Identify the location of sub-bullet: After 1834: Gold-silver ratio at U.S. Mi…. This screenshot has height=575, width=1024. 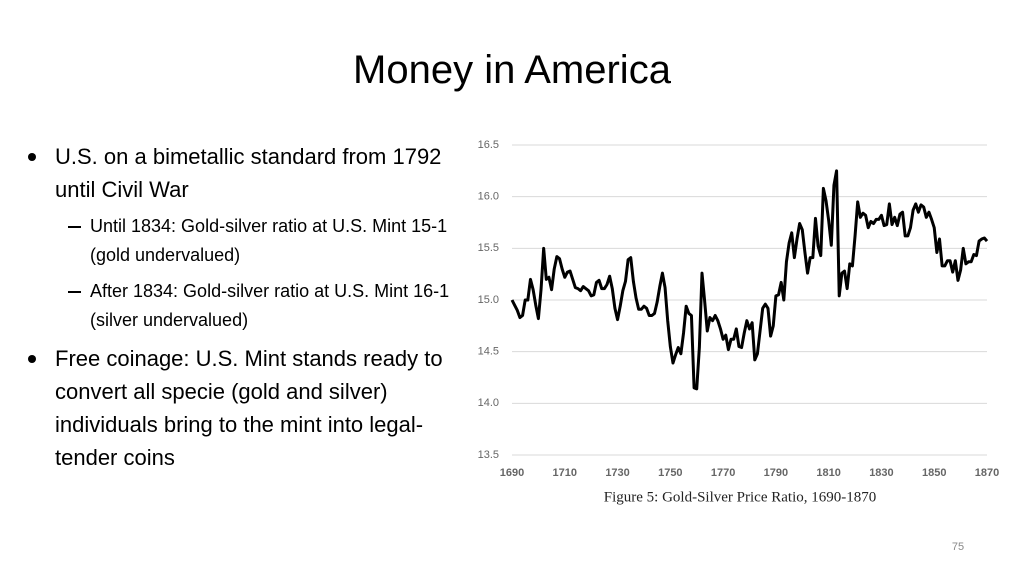
(264, 306).